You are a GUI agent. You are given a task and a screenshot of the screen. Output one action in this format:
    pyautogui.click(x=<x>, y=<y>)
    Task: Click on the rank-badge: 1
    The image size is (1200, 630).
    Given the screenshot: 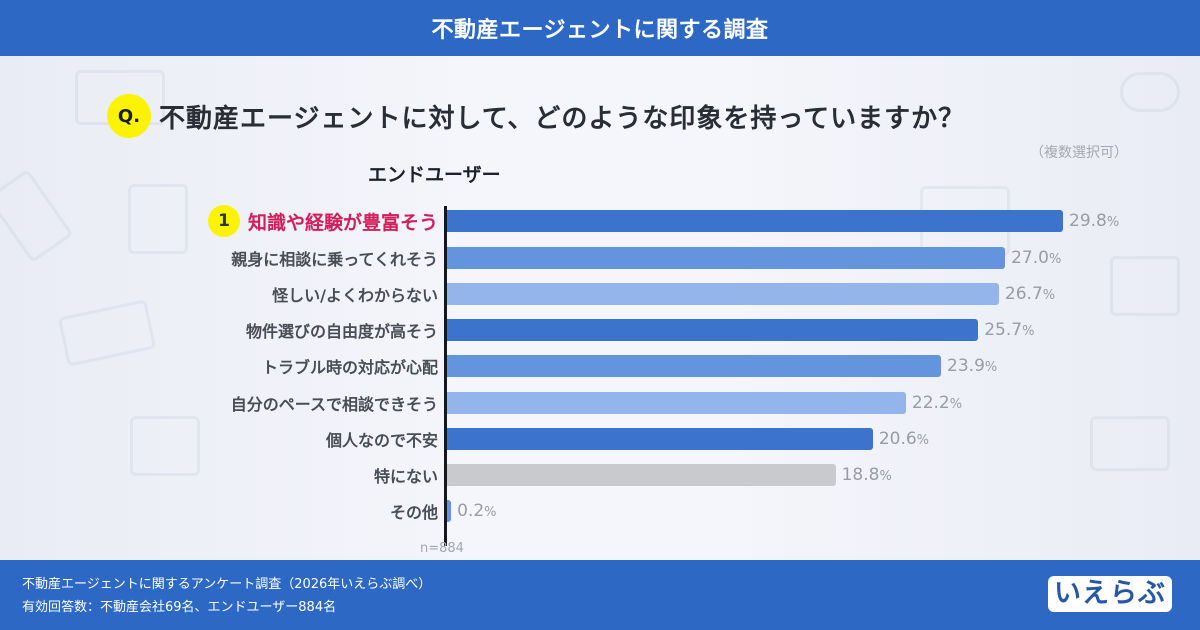 What is the action you would take?
    pyautogui.click(x=223, y=221)
    